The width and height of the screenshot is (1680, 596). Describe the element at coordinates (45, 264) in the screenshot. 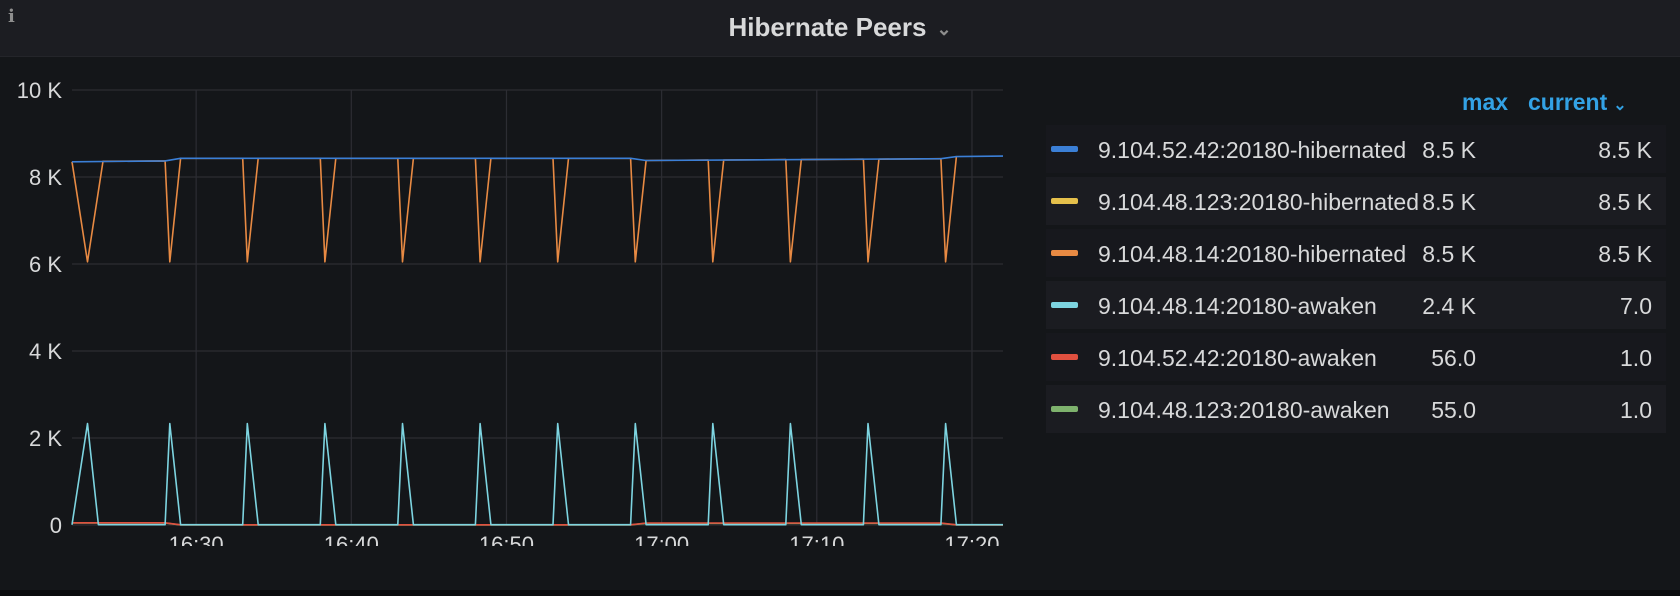

I see `y-tick-label: 6 K` at that location.